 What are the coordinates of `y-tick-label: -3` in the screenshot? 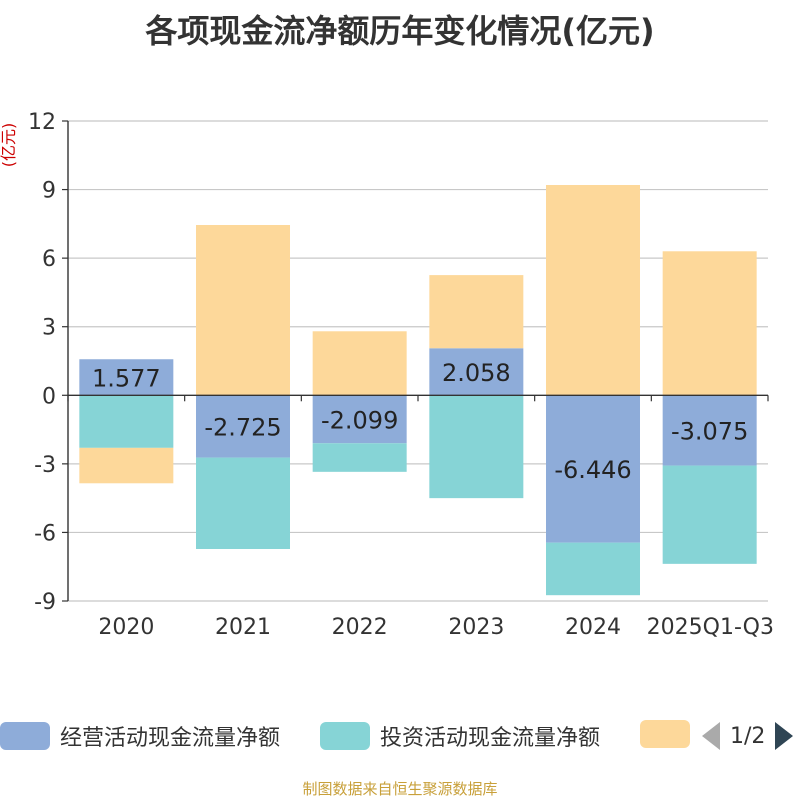 It's located at (45, 465).